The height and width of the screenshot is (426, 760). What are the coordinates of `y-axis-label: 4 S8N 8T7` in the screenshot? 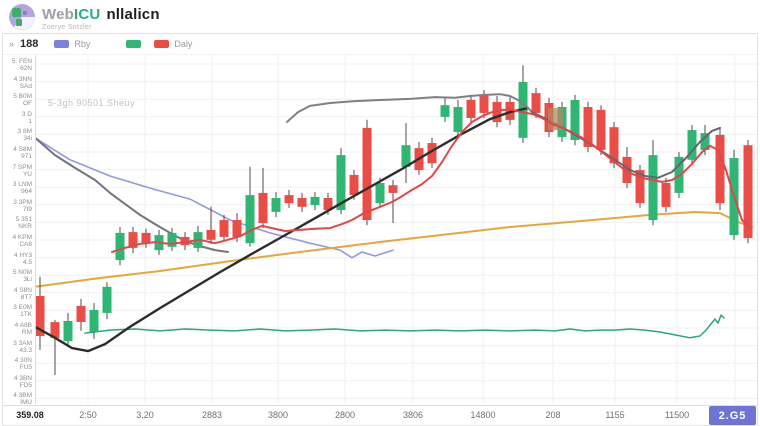 It's located at (22, 293).